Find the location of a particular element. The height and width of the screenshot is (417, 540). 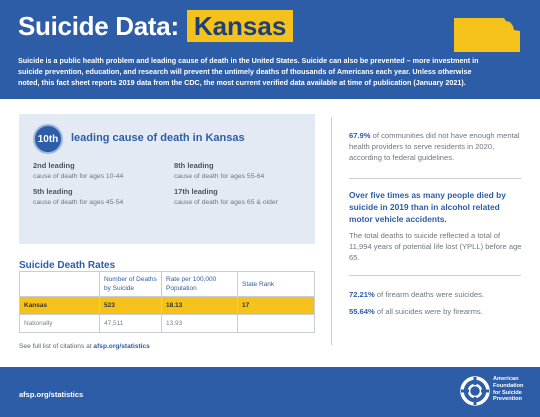

column-divider is located at coordinates (331, 231).